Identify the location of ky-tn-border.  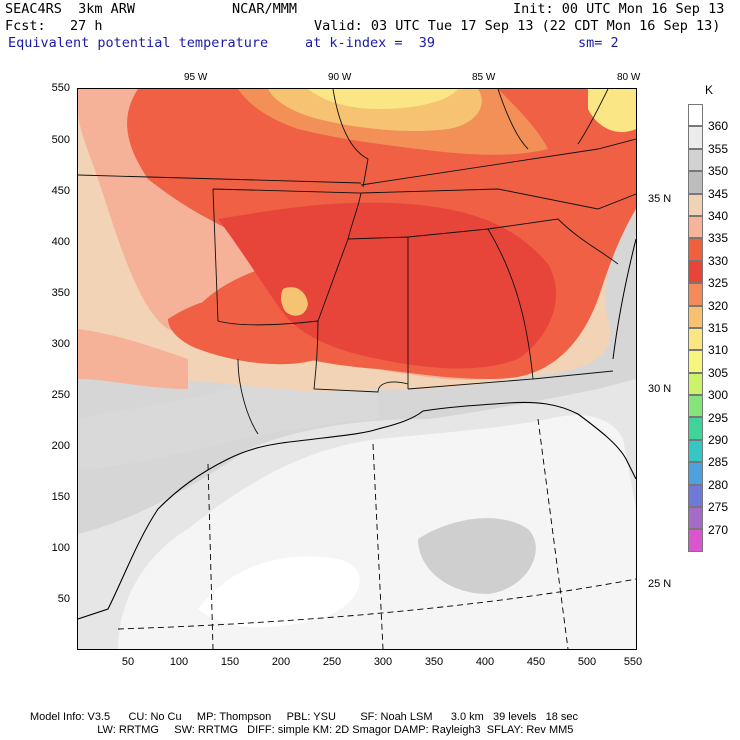
(498, 162).